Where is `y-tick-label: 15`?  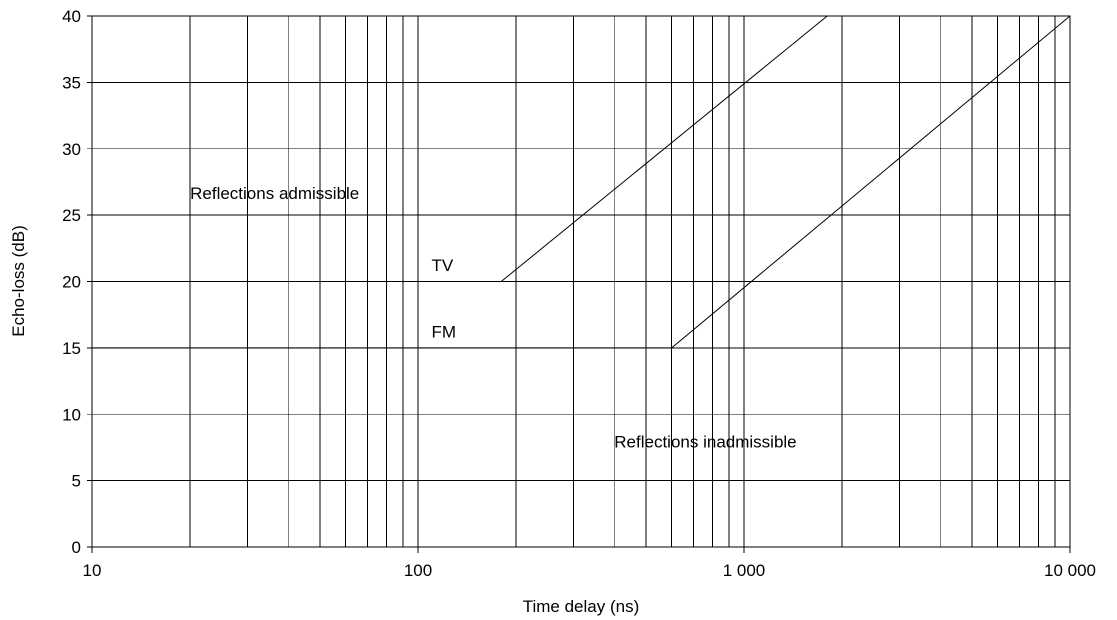
y-tick-label: 15 is located at coordinates (71, 348).